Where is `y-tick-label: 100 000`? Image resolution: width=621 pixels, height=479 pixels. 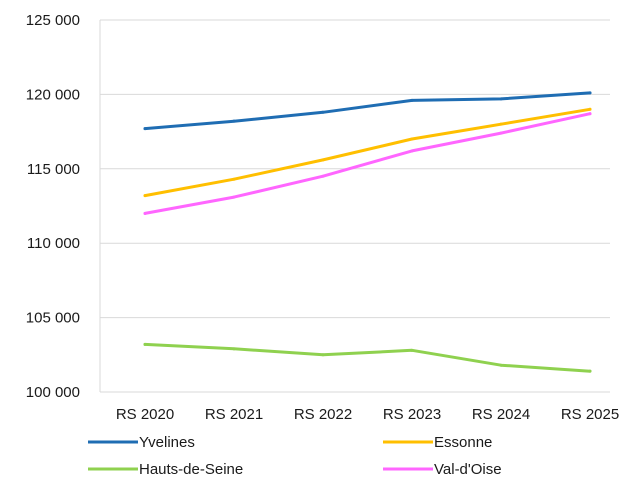
y-tick-label: 100 000 is located at coordinates (53, 392).